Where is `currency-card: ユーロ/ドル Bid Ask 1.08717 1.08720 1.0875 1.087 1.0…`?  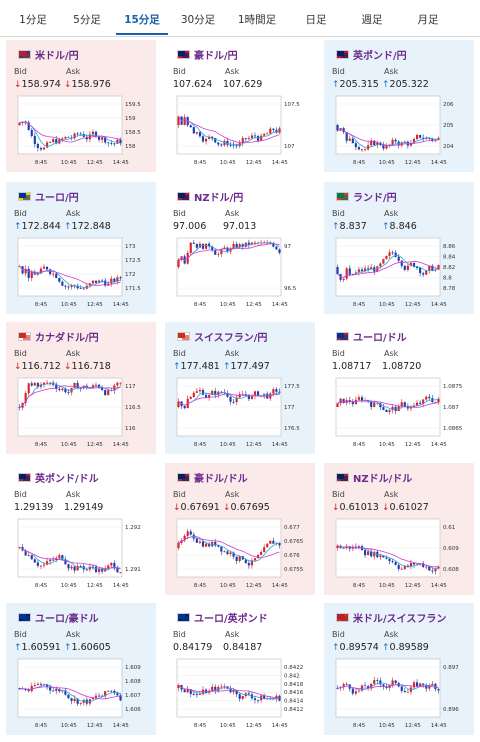 currency-card: ユーロ/ドル Bid Ask 1.08717 1.08720 1.0875 1.087 1.0… is located at coordinates (399, 388).